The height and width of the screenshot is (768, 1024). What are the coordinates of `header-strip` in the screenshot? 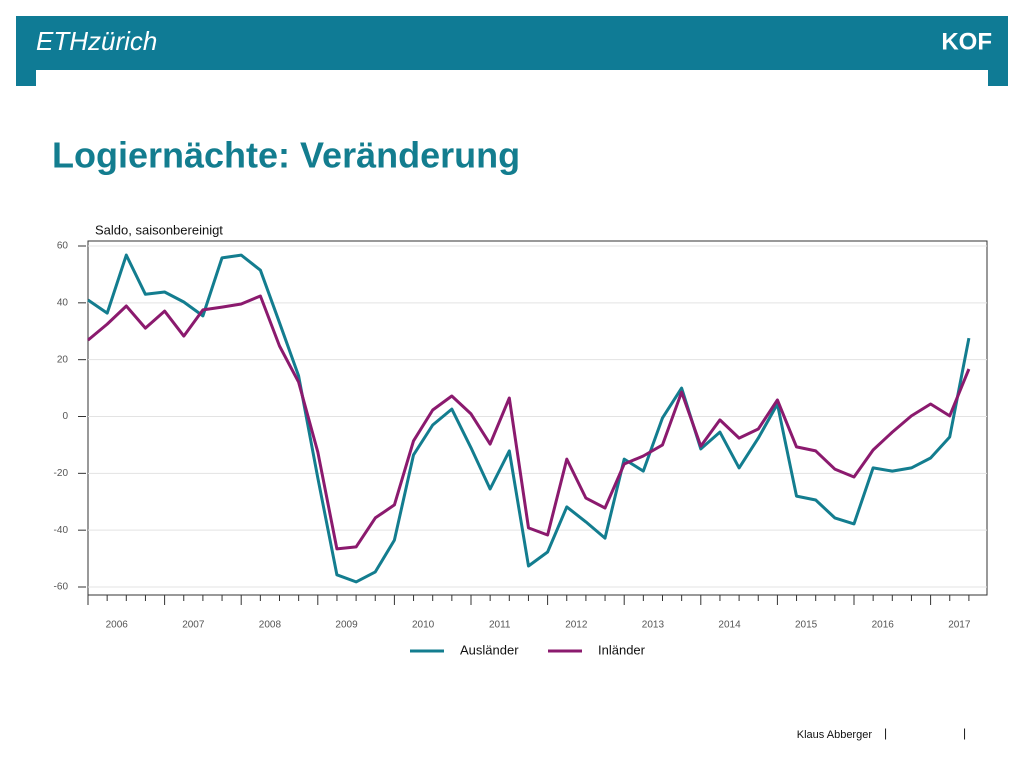 It's located at (512, 78).